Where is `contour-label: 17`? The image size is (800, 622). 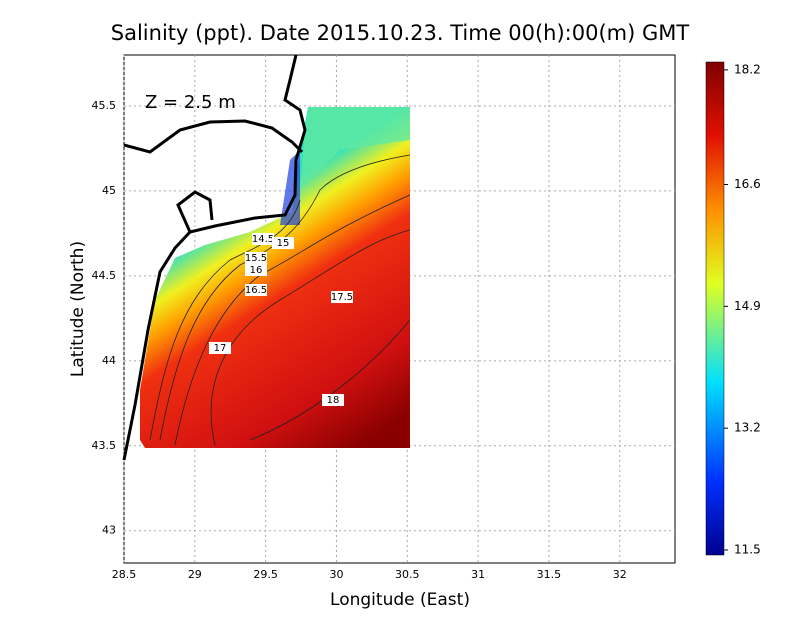
contour-label: 17 is located at coordinates (220, 348).